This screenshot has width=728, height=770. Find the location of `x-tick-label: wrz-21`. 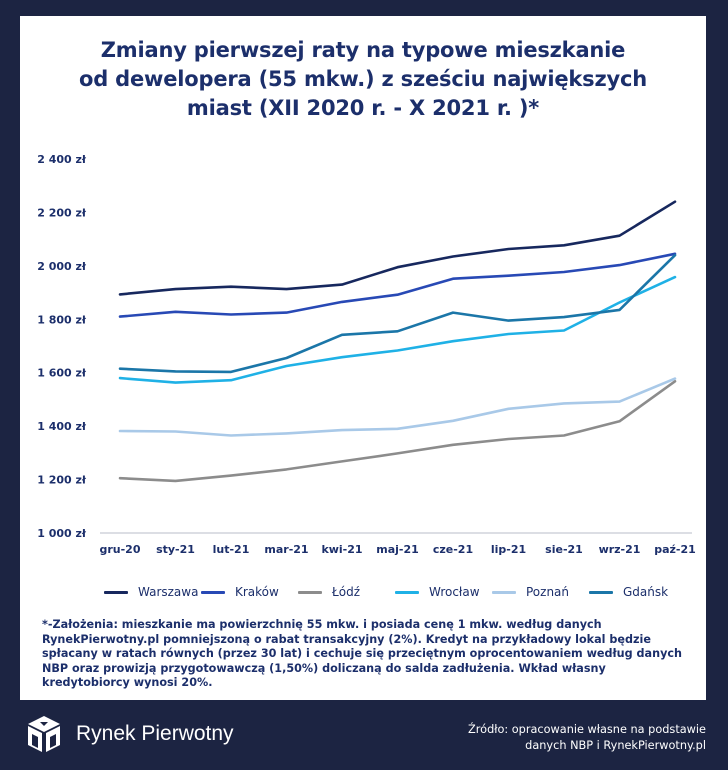

x-tick-label: wrz-21 is located at coordinates (620, 549).